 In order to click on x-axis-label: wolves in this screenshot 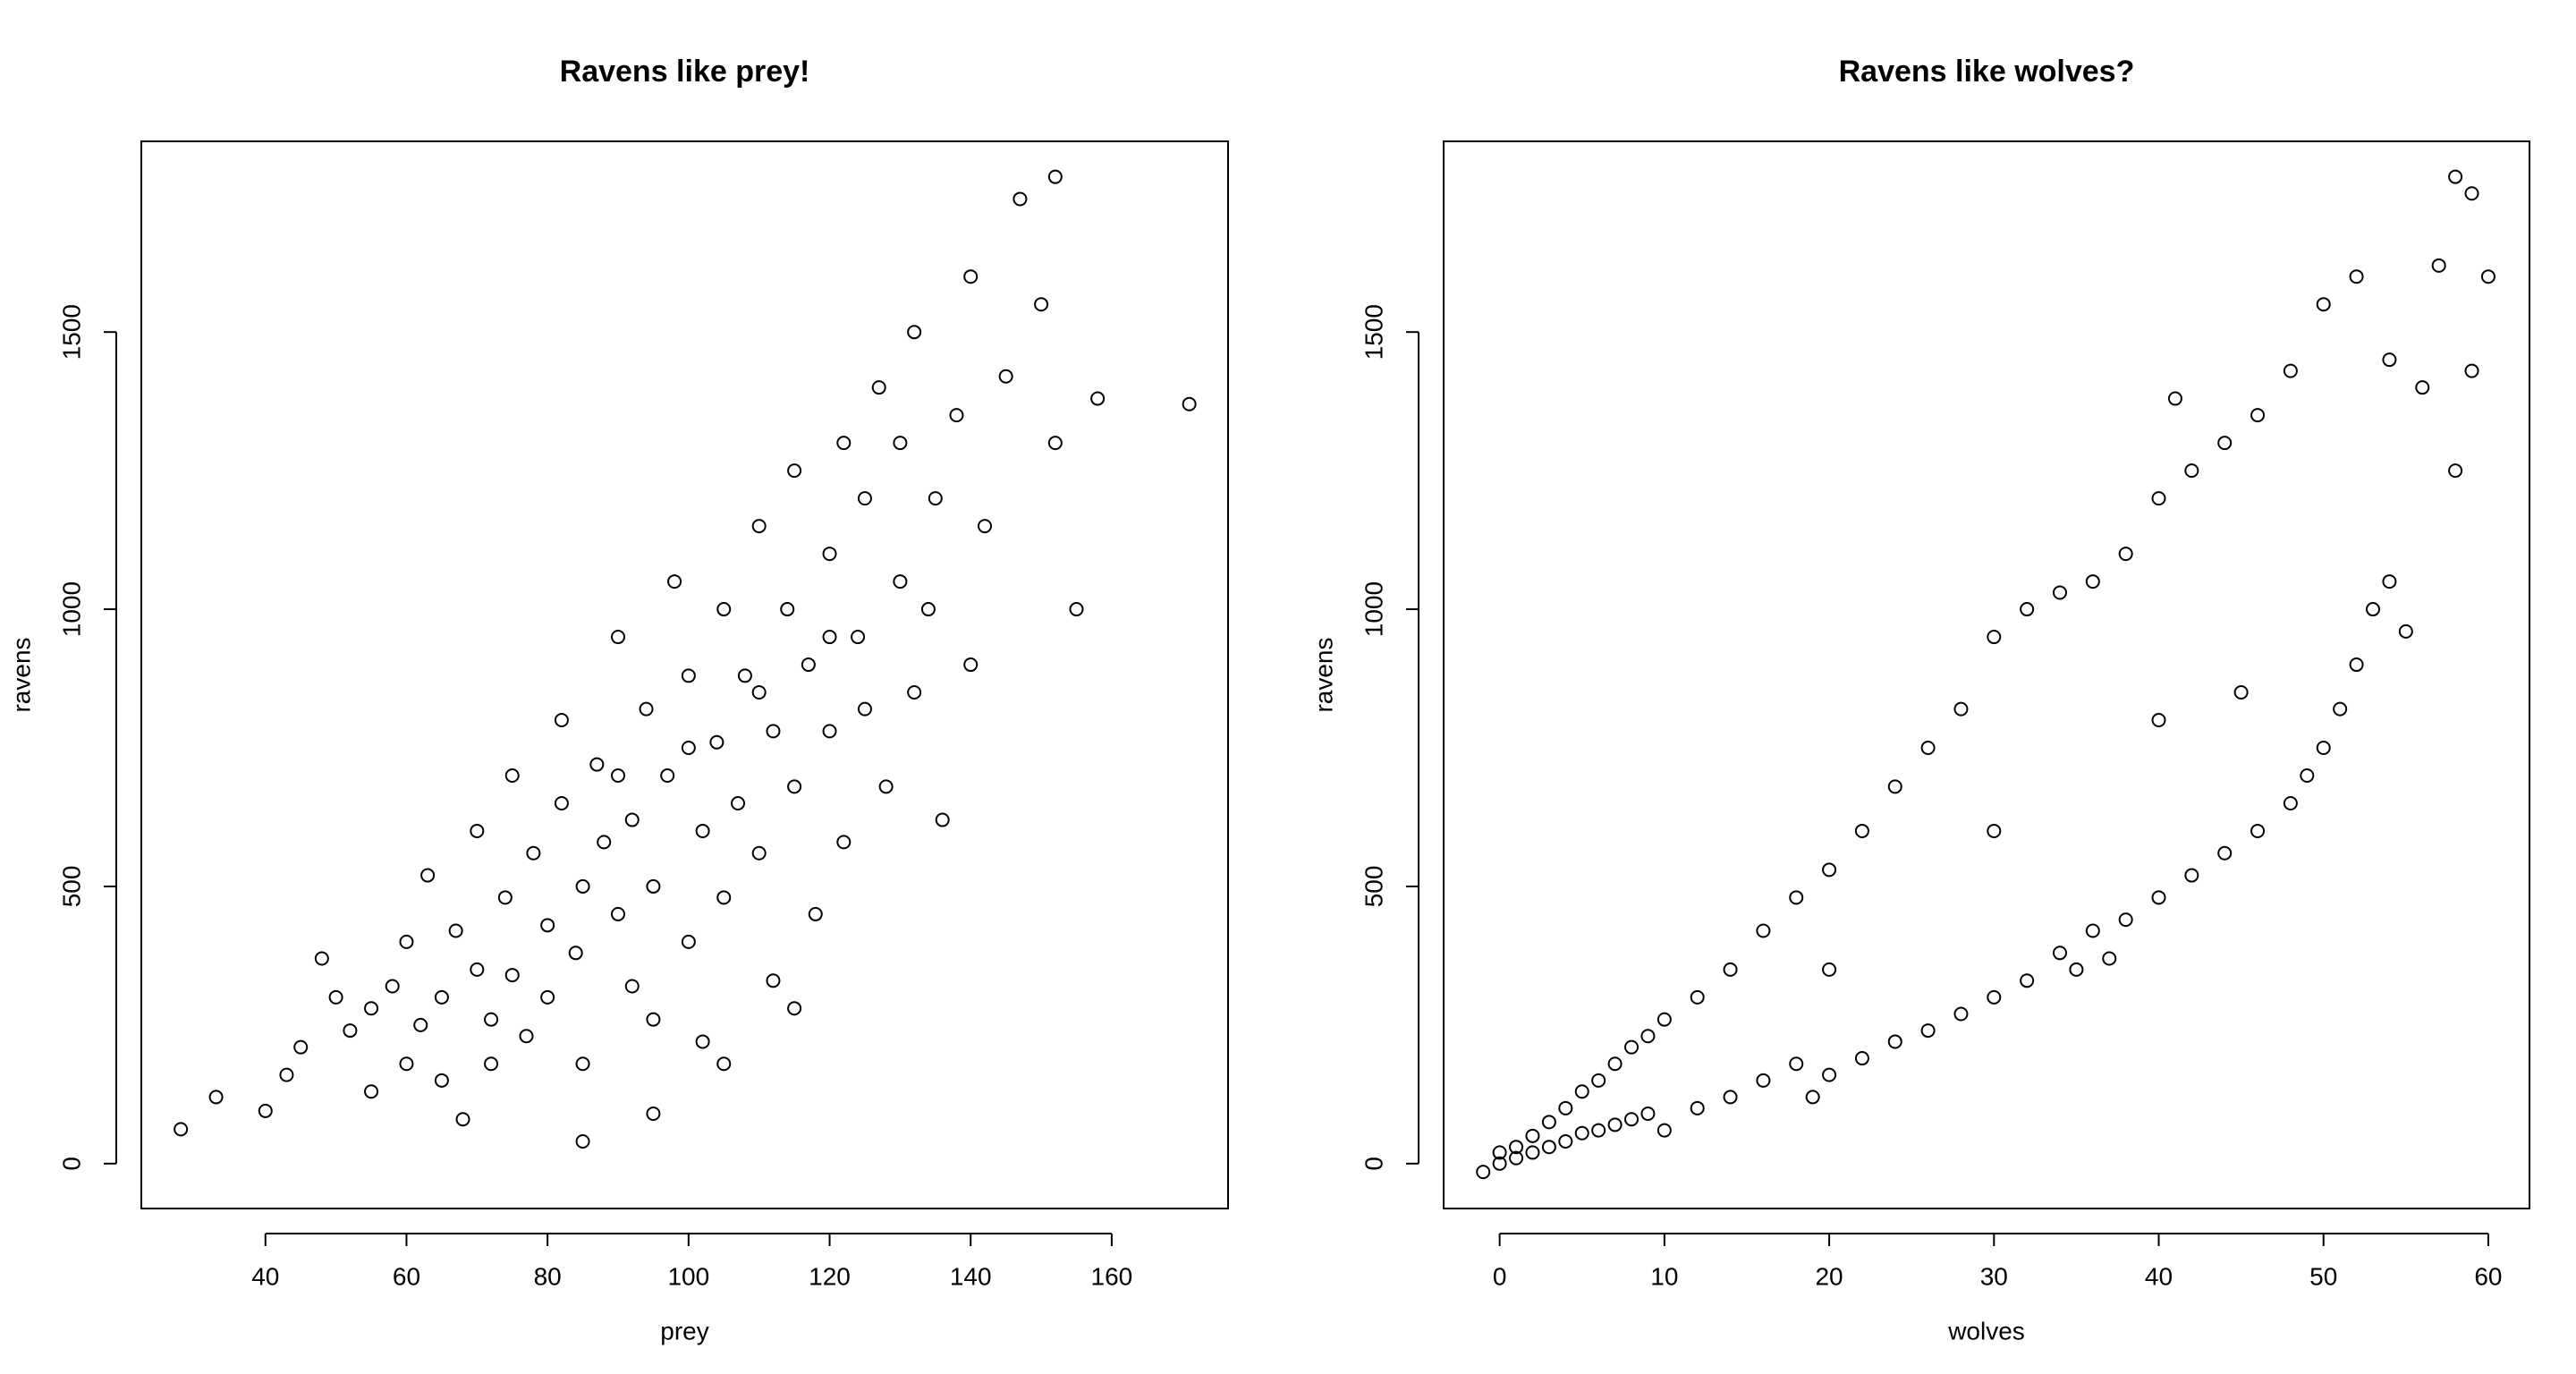, I will do `click(1986, 1330)`.